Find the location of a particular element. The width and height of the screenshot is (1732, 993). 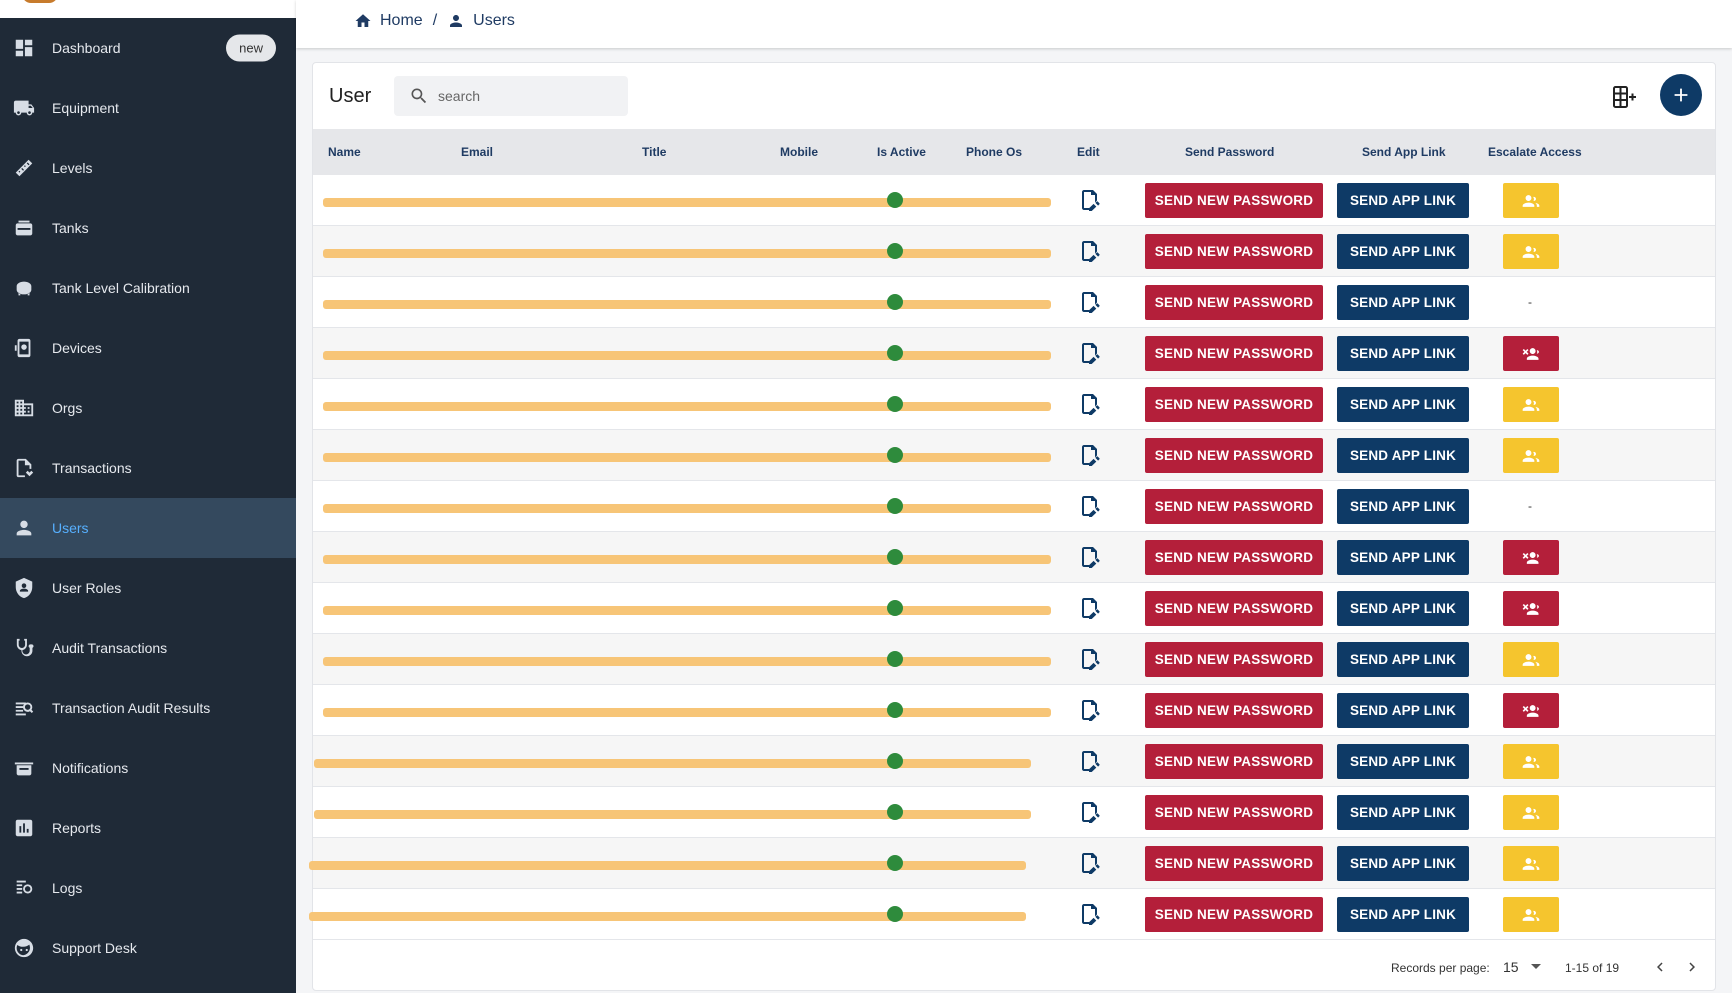

breadcrumb-home: Home is located at coordinates (401, 20).